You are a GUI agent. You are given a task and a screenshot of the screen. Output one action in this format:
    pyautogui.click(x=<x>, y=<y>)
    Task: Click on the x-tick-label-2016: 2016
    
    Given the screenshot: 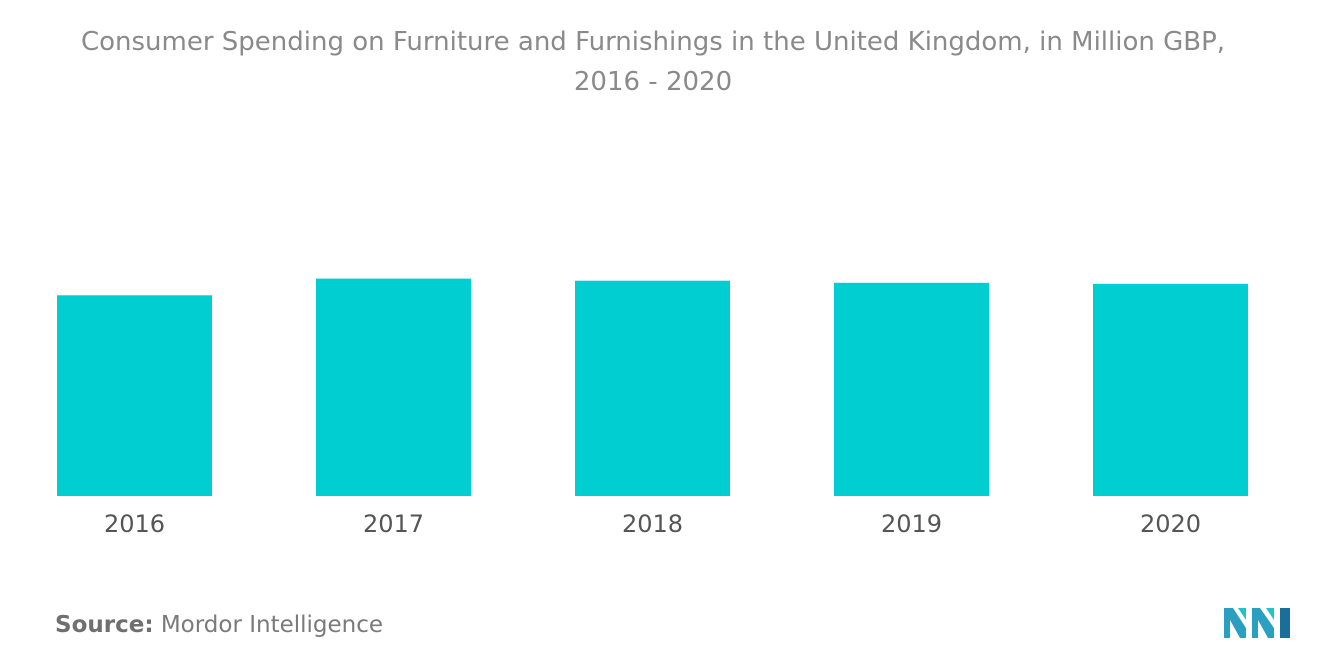 What is the action you would take?
    pyautogui.click(x=134, y=524)
    